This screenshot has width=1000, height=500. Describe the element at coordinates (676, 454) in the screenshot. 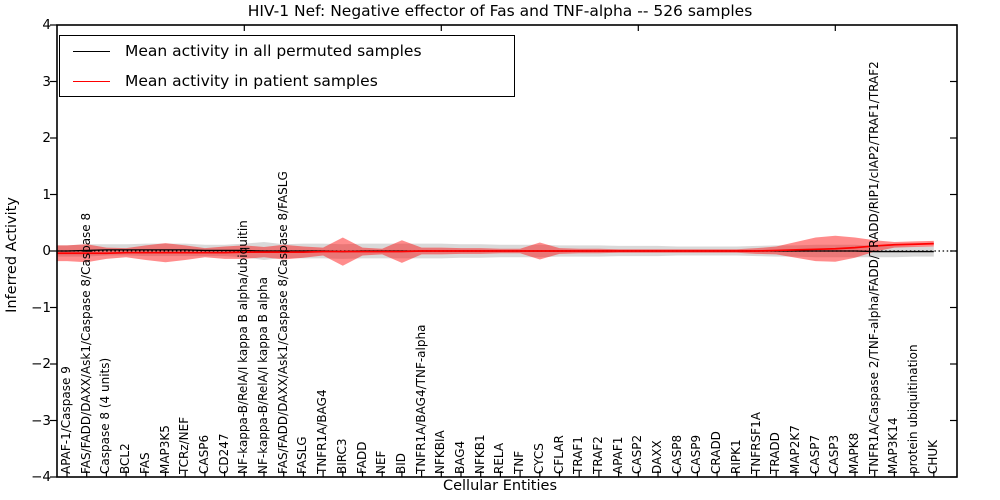

I see `x-tick-label: CASP8` at that location.